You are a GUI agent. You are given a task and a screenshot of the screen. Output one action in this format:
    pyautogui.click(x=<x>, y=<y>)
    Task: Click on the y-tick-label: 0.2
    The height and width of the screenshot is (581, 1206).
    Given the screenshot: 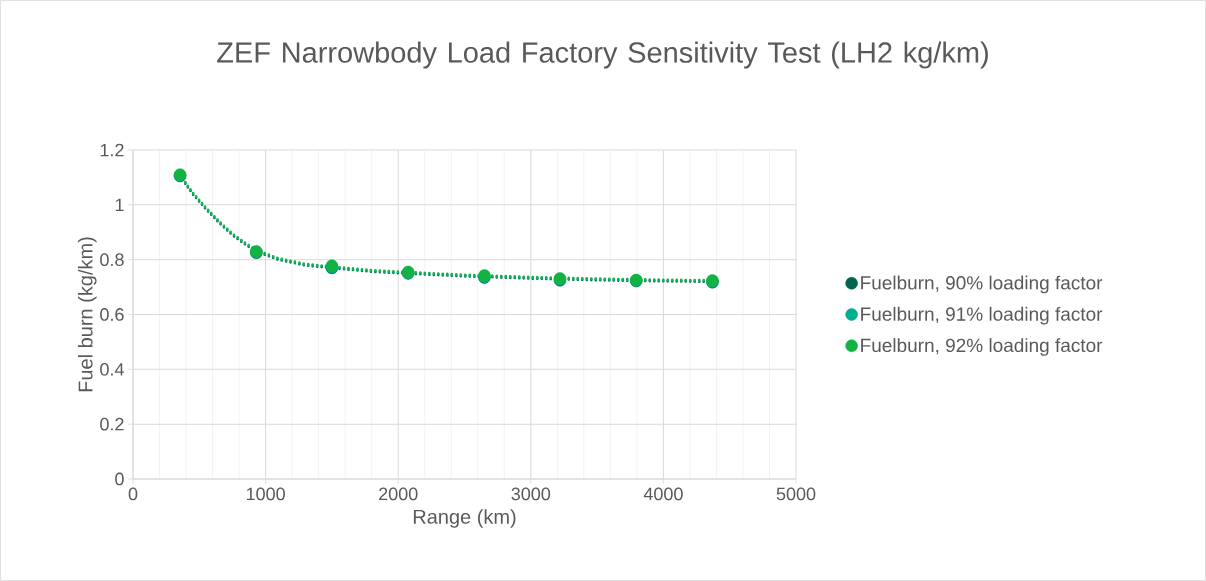 What is the action you would take?
    pyautogui.click(x=112, y=424)
    